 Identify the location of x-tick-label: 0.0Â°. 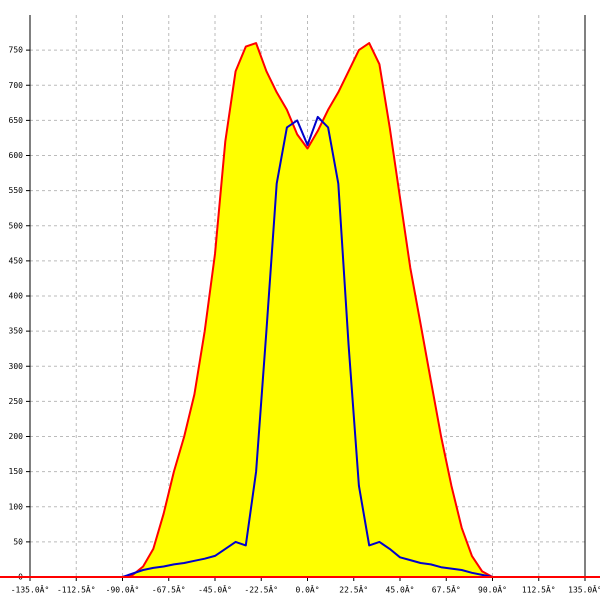
(307, 589).